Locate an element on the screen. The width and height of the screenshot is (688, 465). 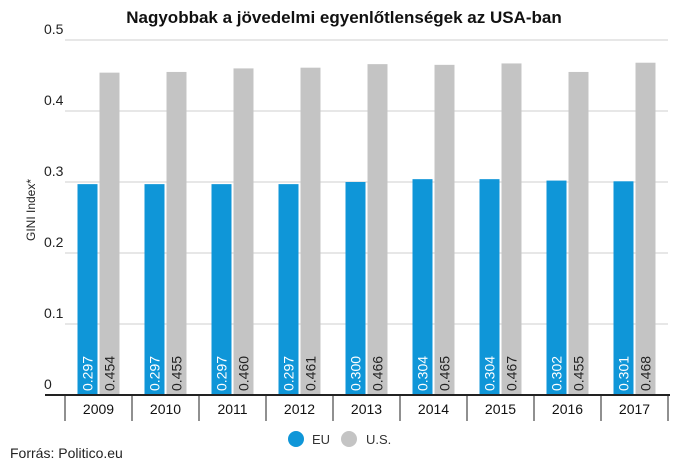
data-label-eu-2017: 0.301 is located at coordinates (624, 373).